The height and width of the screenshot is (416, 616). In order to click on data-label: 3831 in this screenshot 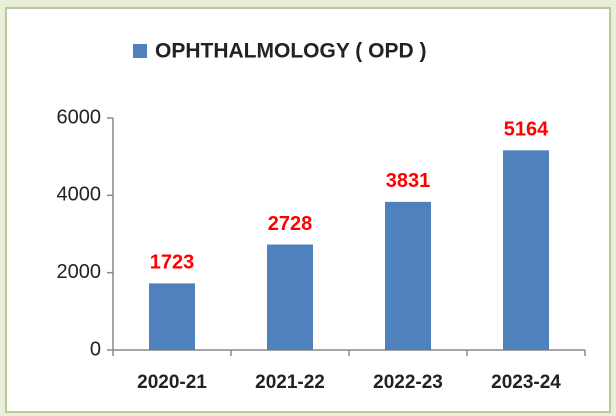, I will do `click(408, 181)`.